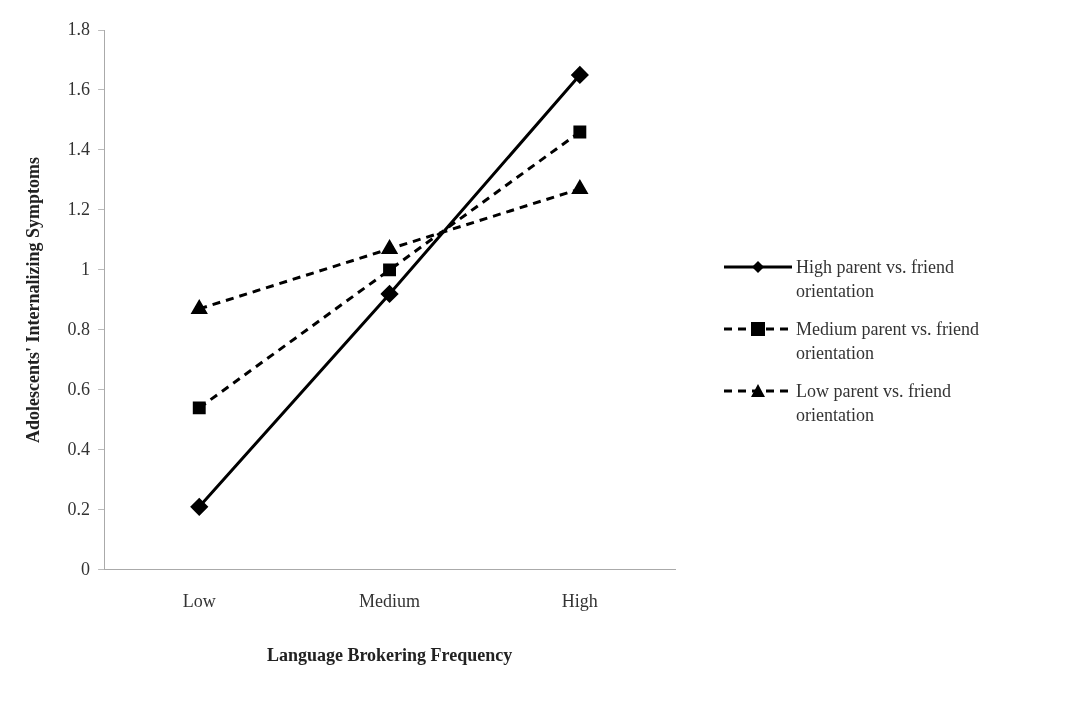 The height and width of the screenshot is (711, 1065). What do you see at coordinates (79, 28) in the screenshot?
I see `y-tick-label: 1.8` at bounding box center [79, 28].